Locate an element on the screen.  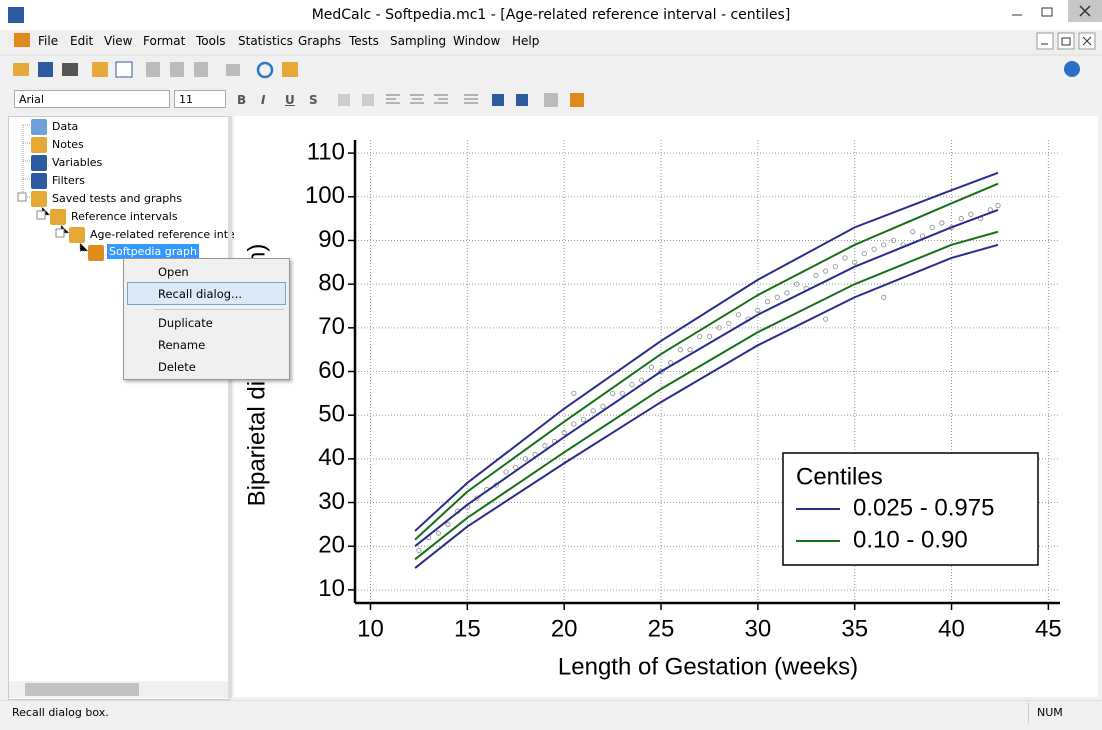
x-tick-label: 25 is located at coordinates (661, 628).